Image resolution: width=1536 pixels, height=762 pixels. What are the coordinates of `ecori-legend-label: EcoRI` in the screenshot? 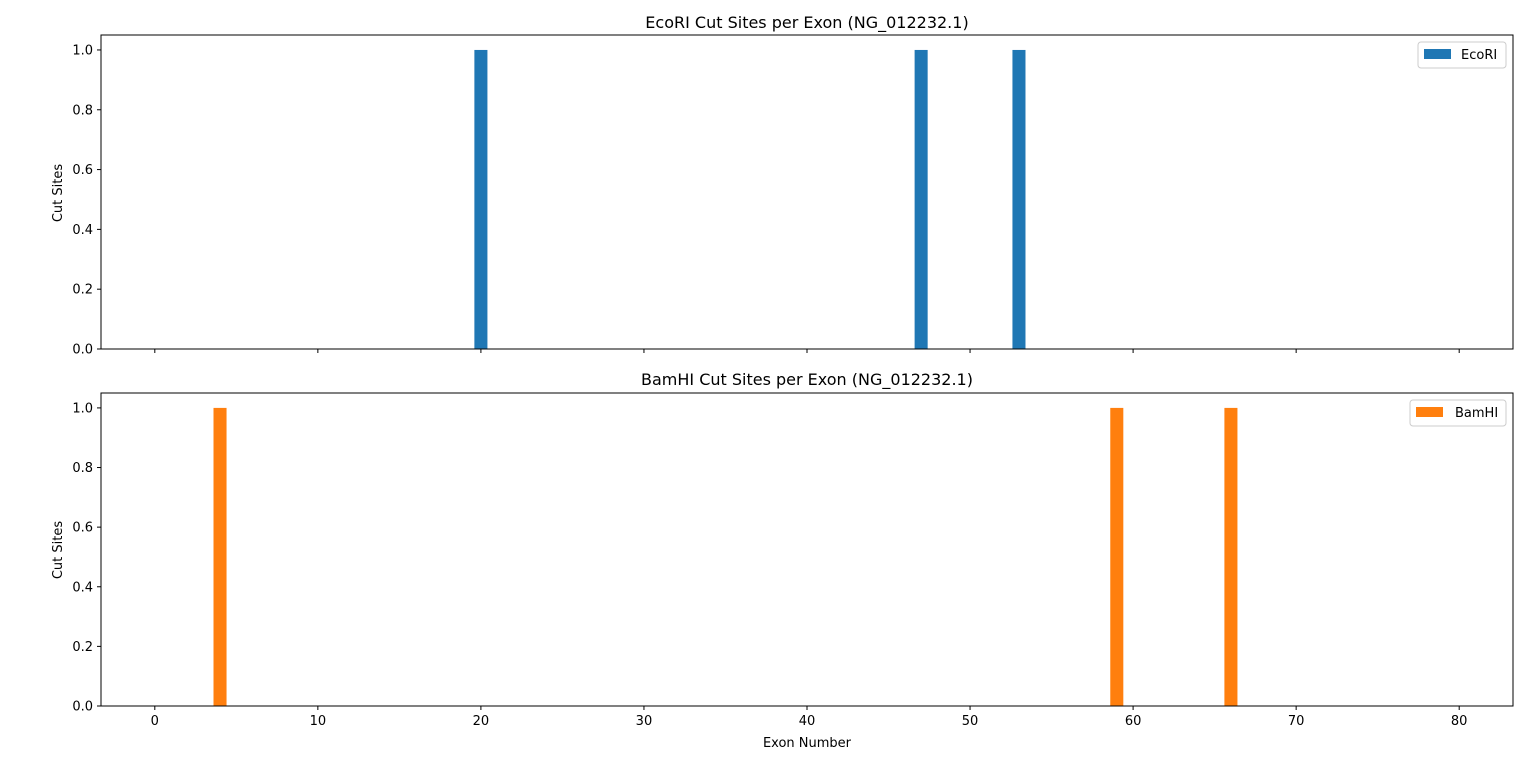 It's located at (1479, 55).